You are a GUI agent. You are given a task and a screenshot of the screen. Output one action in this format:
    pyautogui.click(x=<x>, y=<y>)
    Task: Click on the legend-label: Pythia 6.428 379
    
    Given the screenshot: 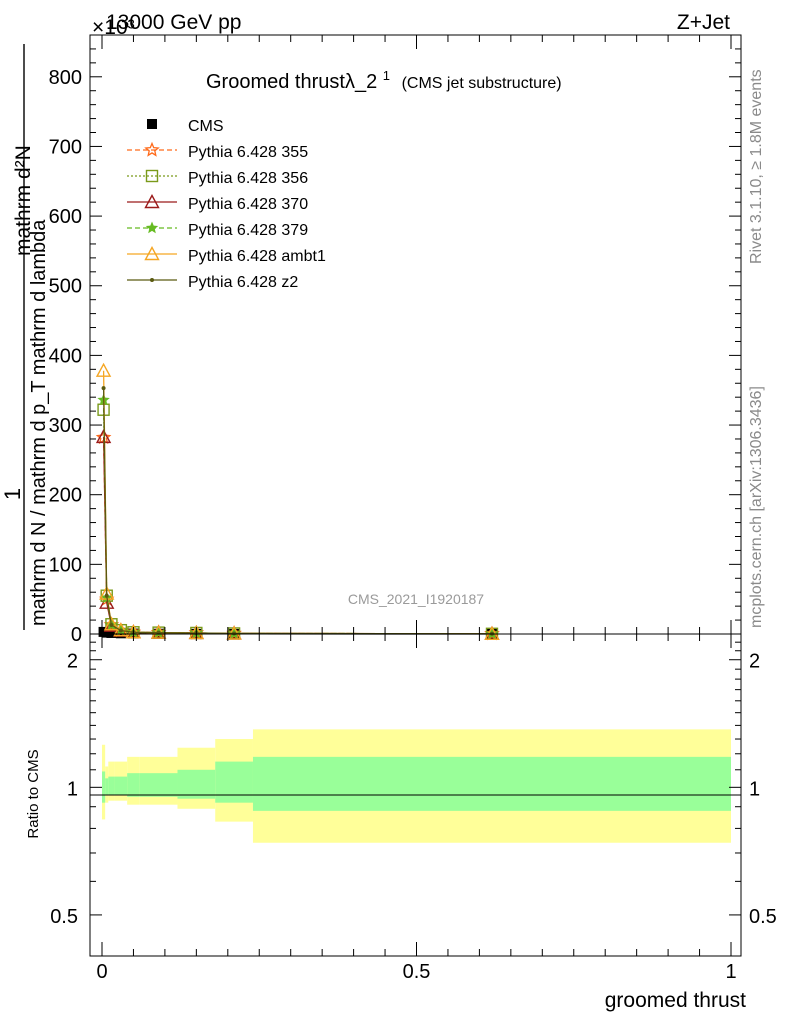 What is the action you would take?
    pyautogui.click(x=248, y=230)
    